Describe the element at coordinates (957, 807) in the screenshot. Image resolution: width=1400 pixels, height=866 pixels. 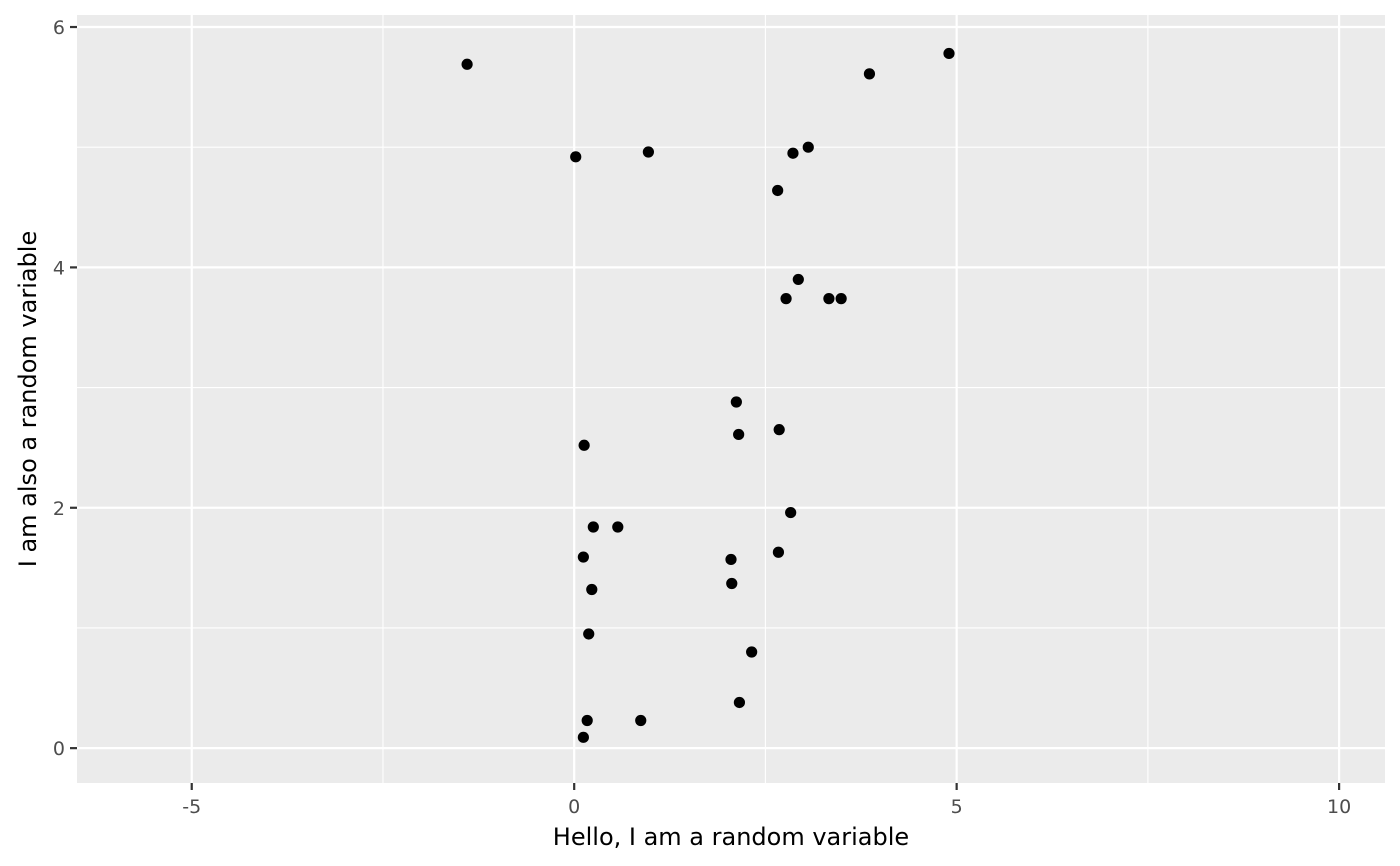
I see `x-tick-label: 5` at that location.